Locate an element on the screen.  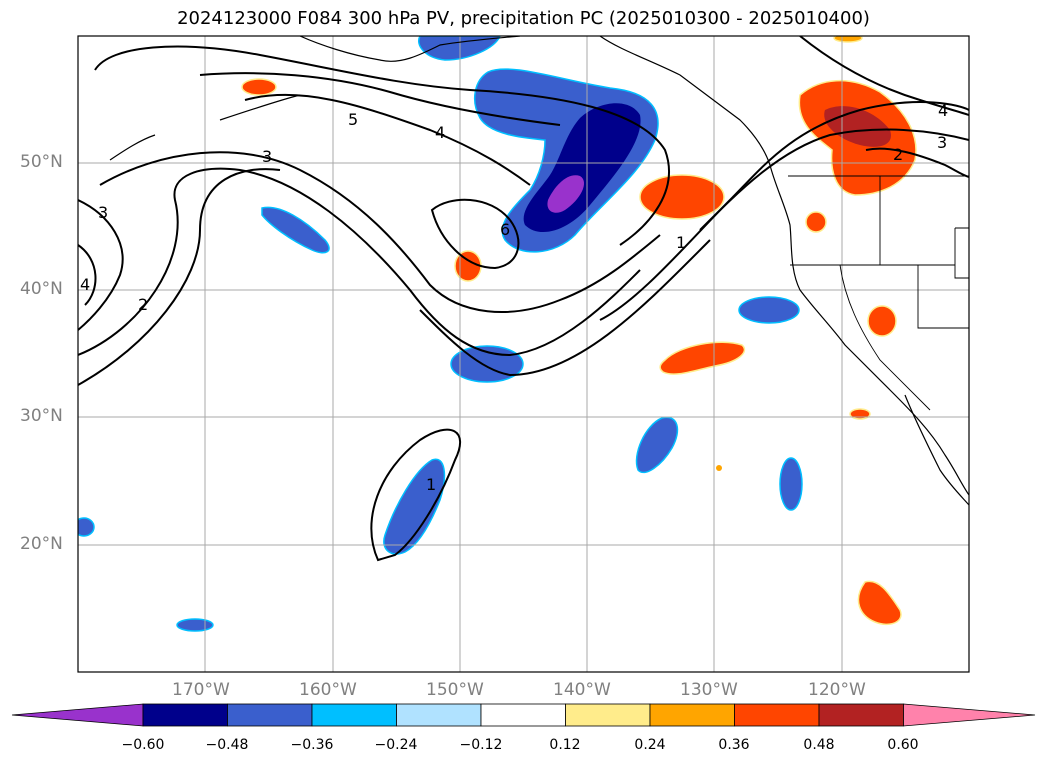
colorbar-tick-label: 0.36 is located at coordinates (734, 745).